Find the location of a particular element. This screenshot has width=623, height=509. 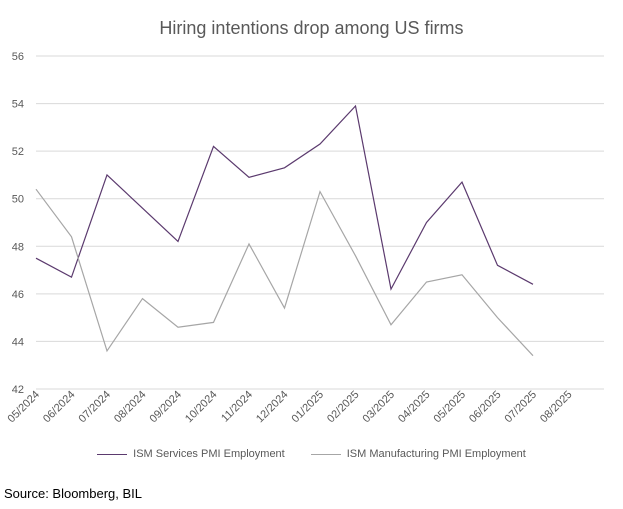

source-note: Source: Bloomberg, BIL is located at coordinates (73, 493).